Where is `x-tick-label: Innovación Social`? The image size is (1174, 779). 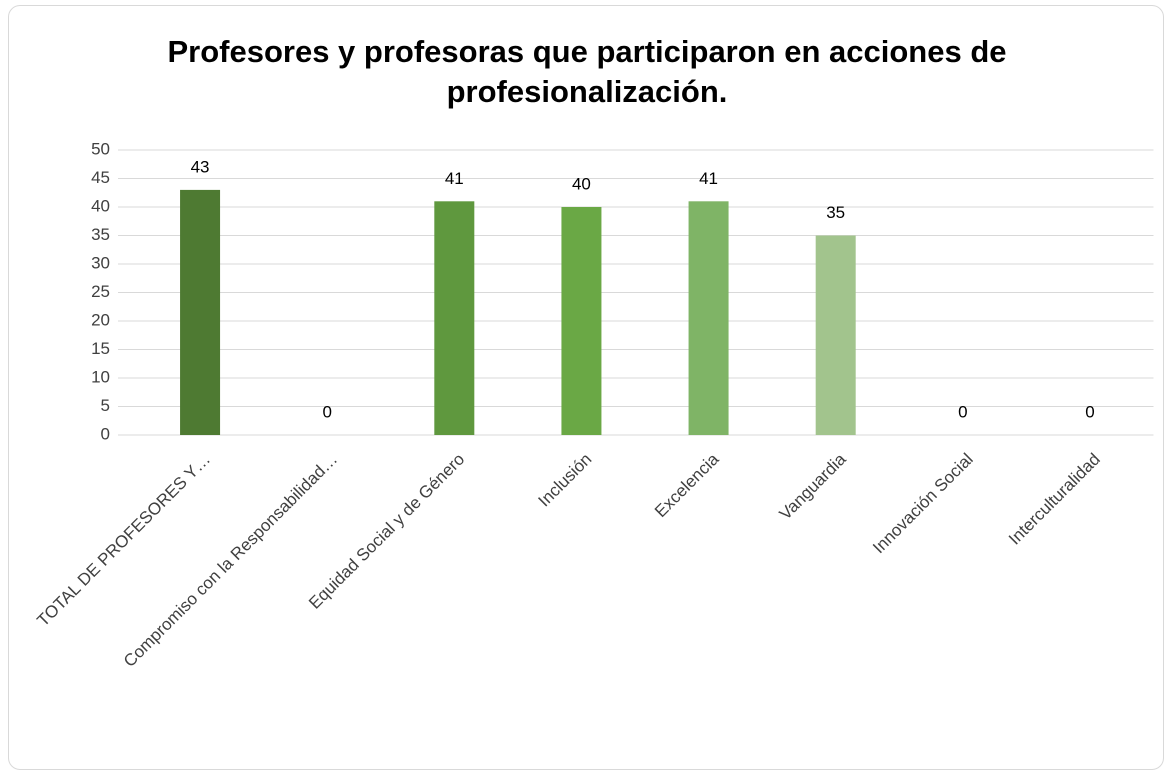
x-tick-label: Innovación Social is located at coordinates (923, 504).